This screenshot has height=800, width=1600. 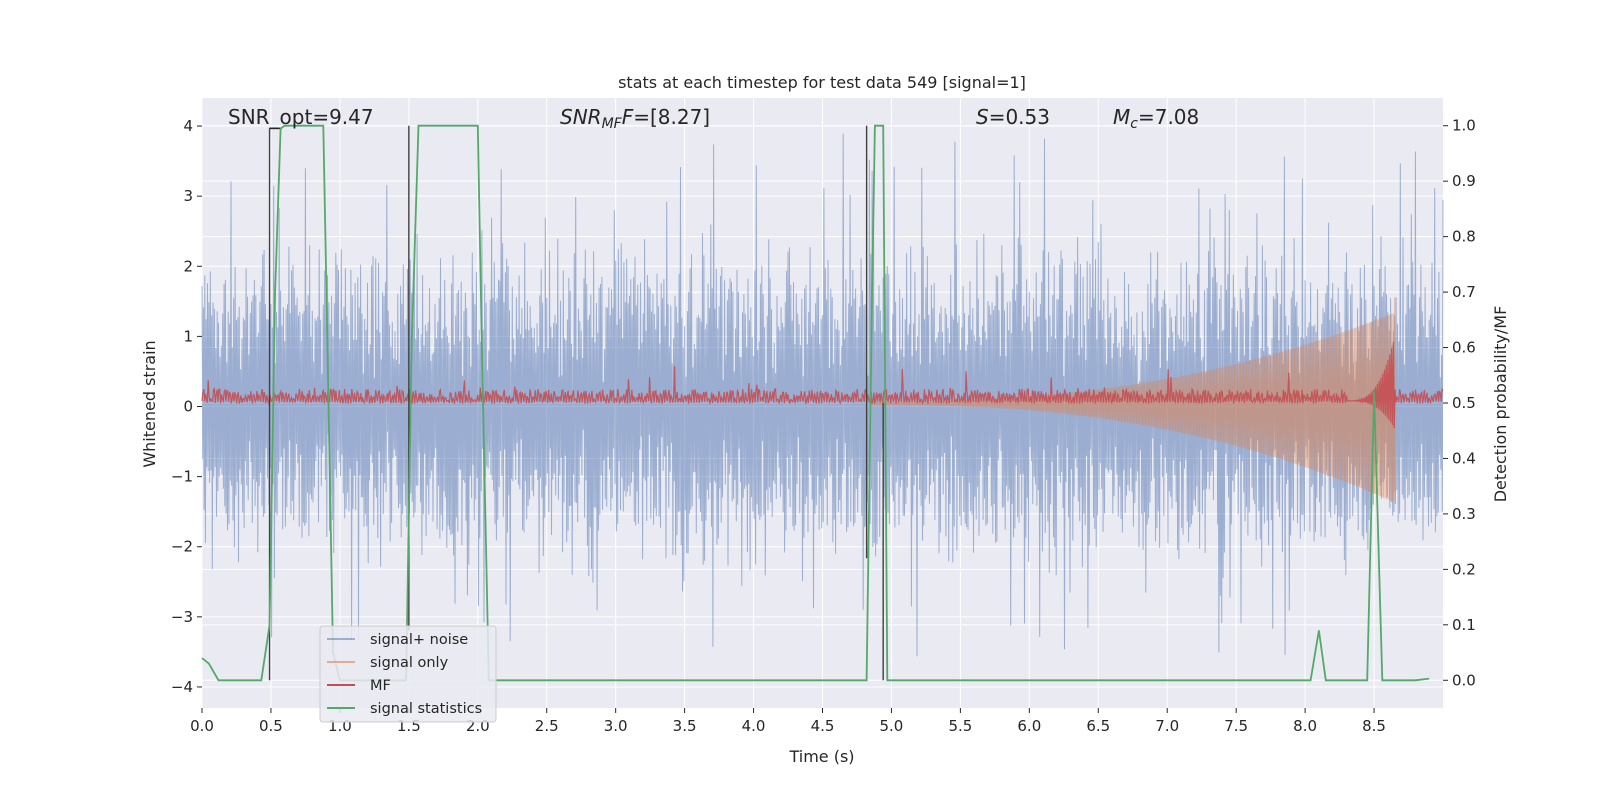 What do you see at coordinates (301, 117) in the screenshot?
I see `annotation-snr-opt: SNR_opt=9.47` at bounding box center [301, 117].